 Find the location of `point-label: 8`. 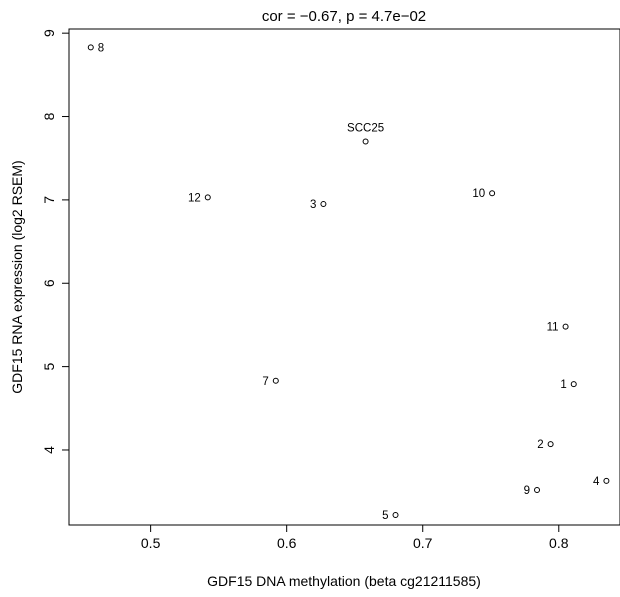

point-label: 8 is located at coordinates (101, 48).